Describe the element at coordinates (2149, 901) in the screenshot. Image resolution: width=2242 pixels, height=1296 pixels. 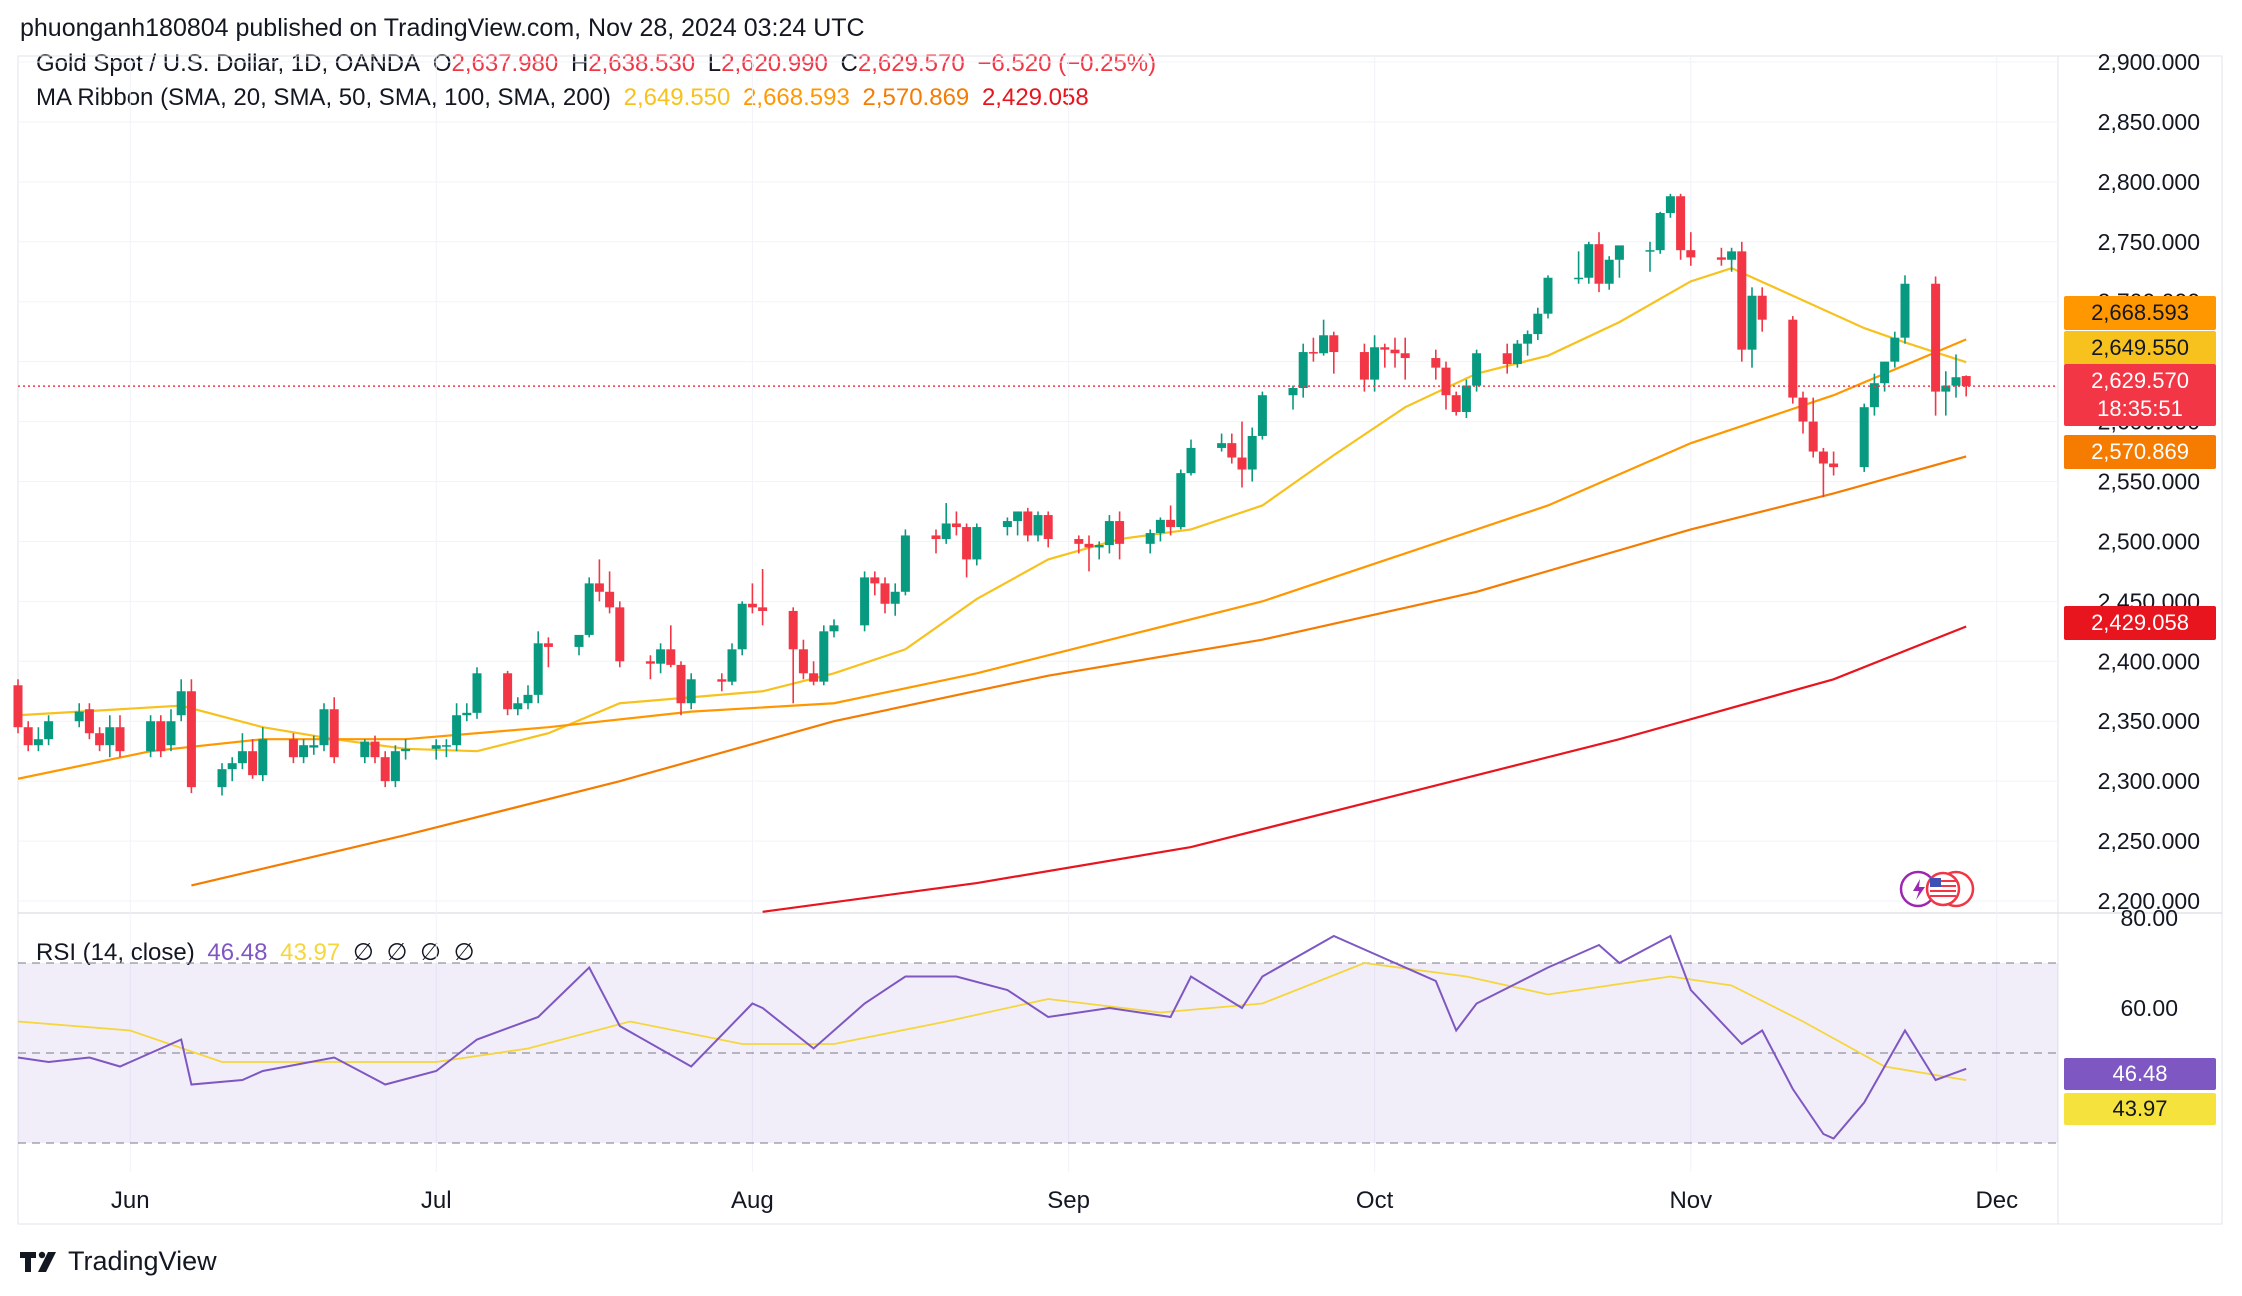
I see `price-tick-label: 2,200.000` at that location.